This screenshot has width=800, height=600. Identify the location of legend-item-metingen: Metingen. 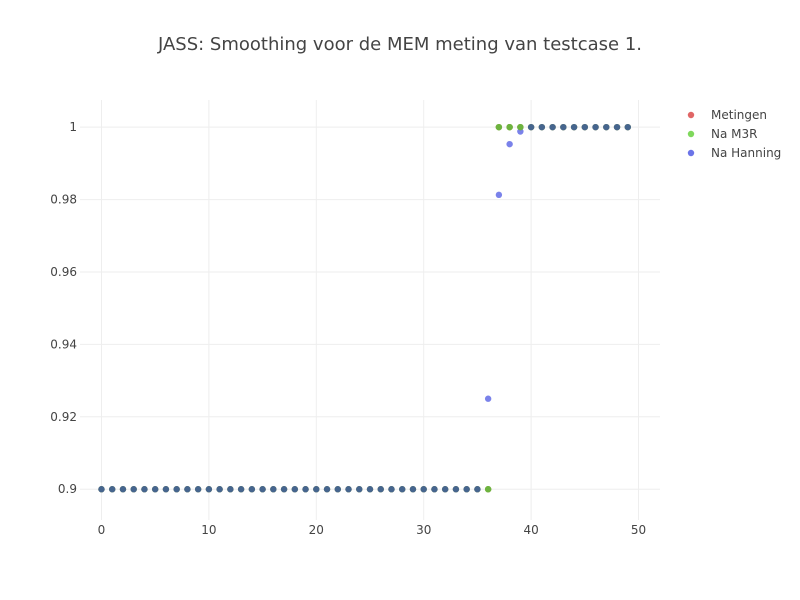
(727, 115).